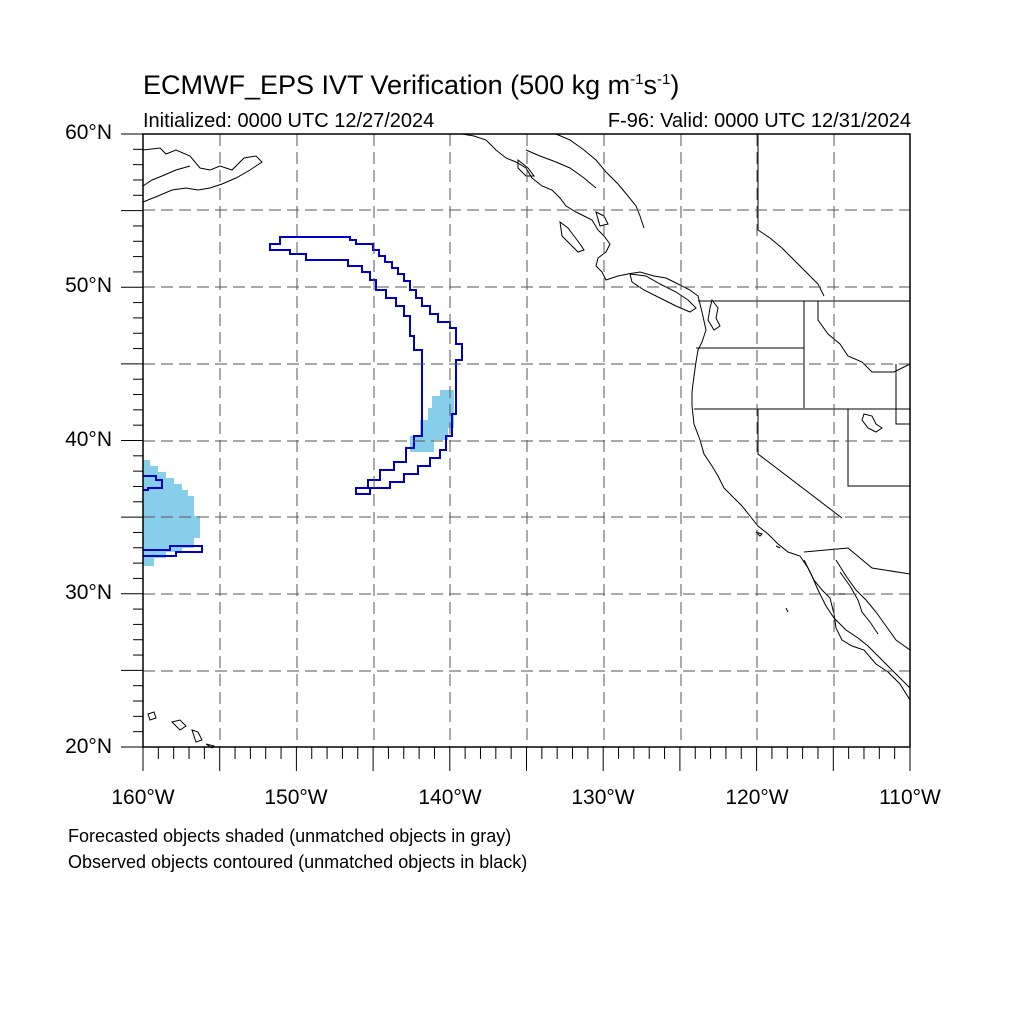  Describe the element at coordinates (289, 121) in the screenshot. I see `initialized-time: Initialized: 0000 UTC 12/27/2024` at that location.